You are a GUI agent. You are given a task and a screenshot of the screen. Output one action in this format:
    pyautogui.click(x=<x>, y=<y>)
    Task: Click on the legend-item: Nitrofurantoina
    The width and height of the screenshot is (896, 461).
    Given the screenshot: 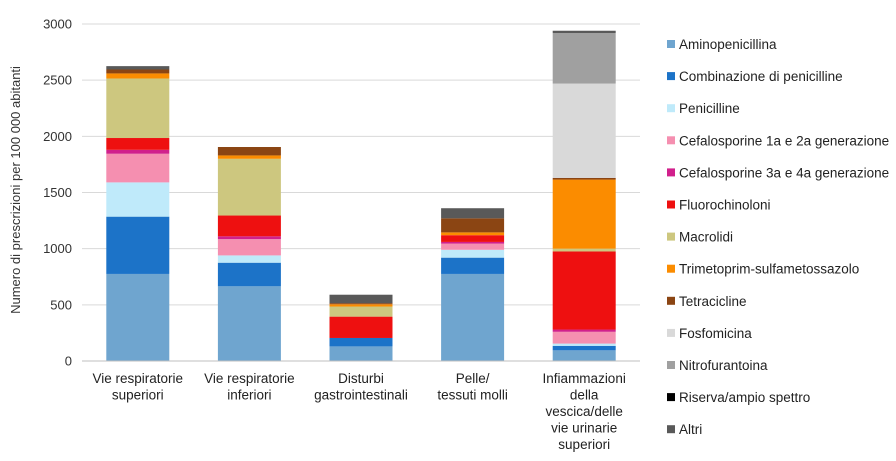 What is the action you would take?
    pyautogui.click(x=717, y=365)
    